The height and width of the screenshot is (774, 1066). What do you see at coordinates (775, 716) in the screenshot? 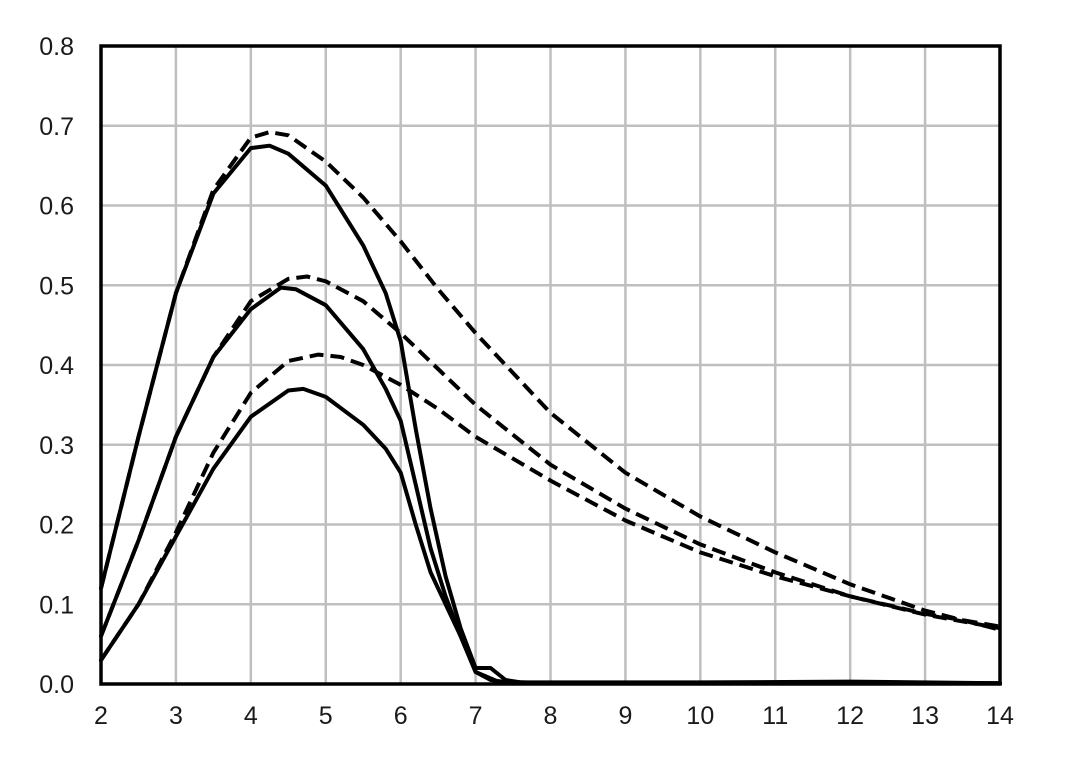
I see `x-tick-label: 11` at bounding box center [775, 716].